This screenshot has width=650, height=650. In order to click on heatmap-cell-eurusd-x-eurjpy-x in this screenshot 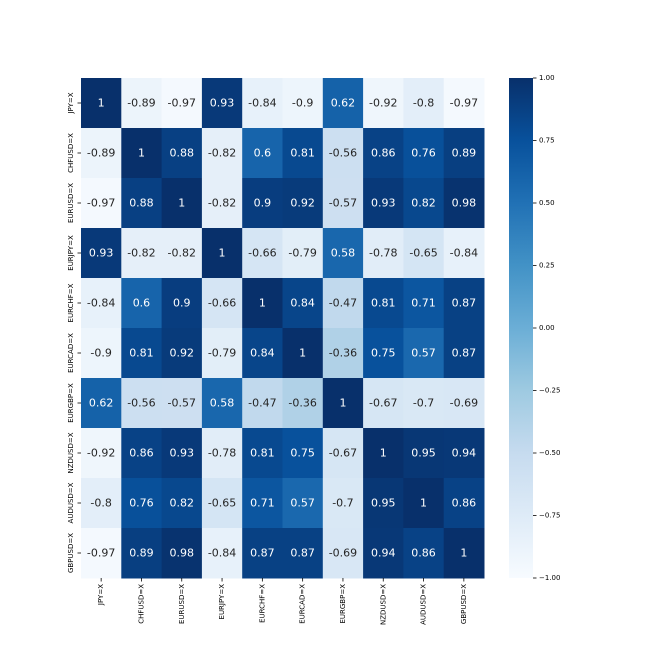, I will do `click(222, 203)`.